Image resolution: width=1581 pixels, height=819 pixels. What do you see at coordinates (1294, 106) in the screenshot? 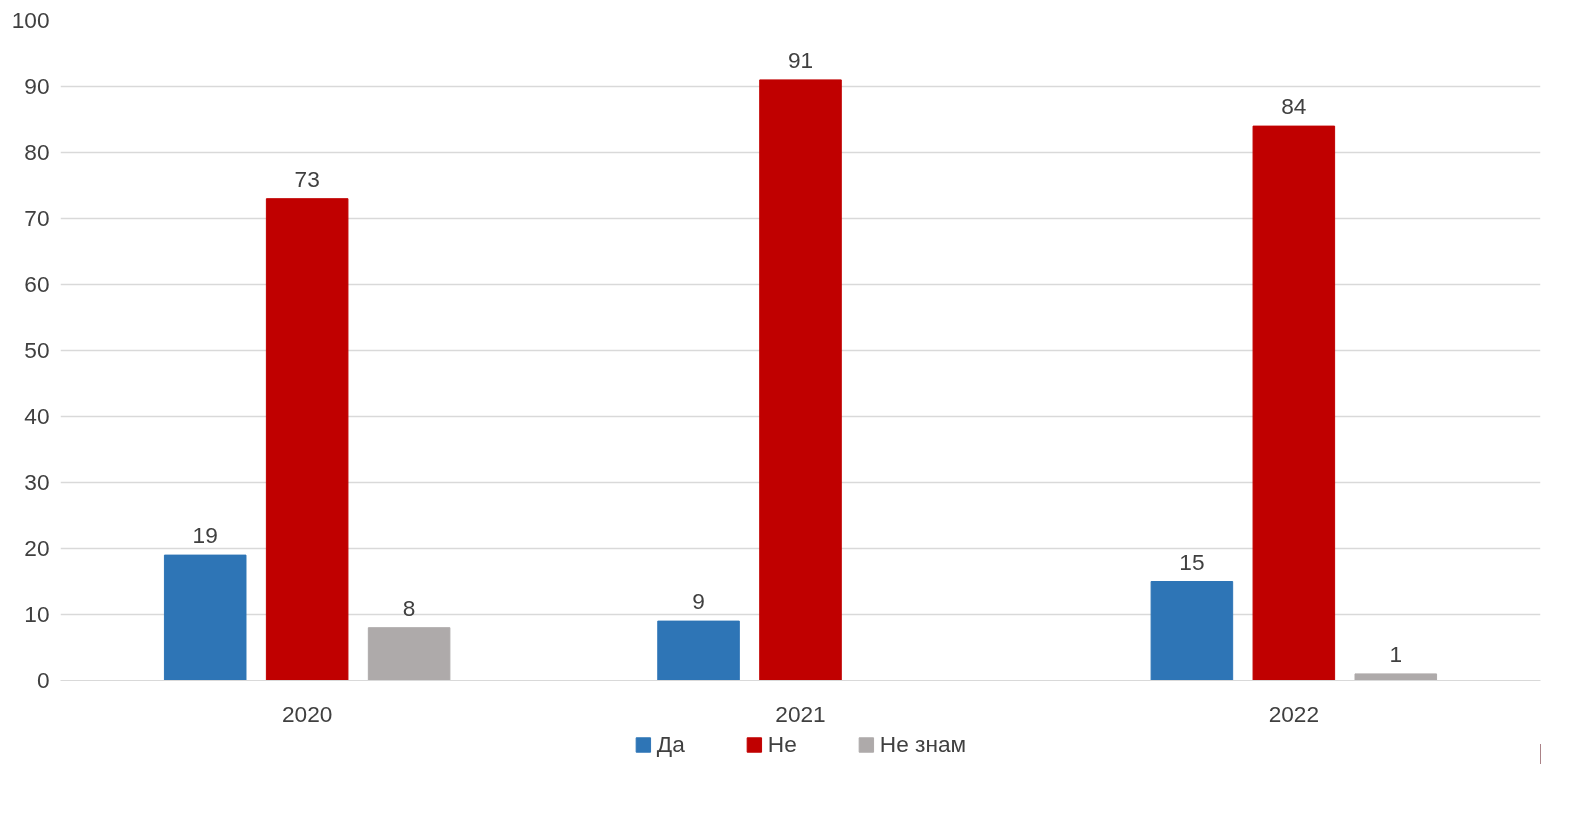
I see `data-label: 84` at bounding box center [1294, 106].